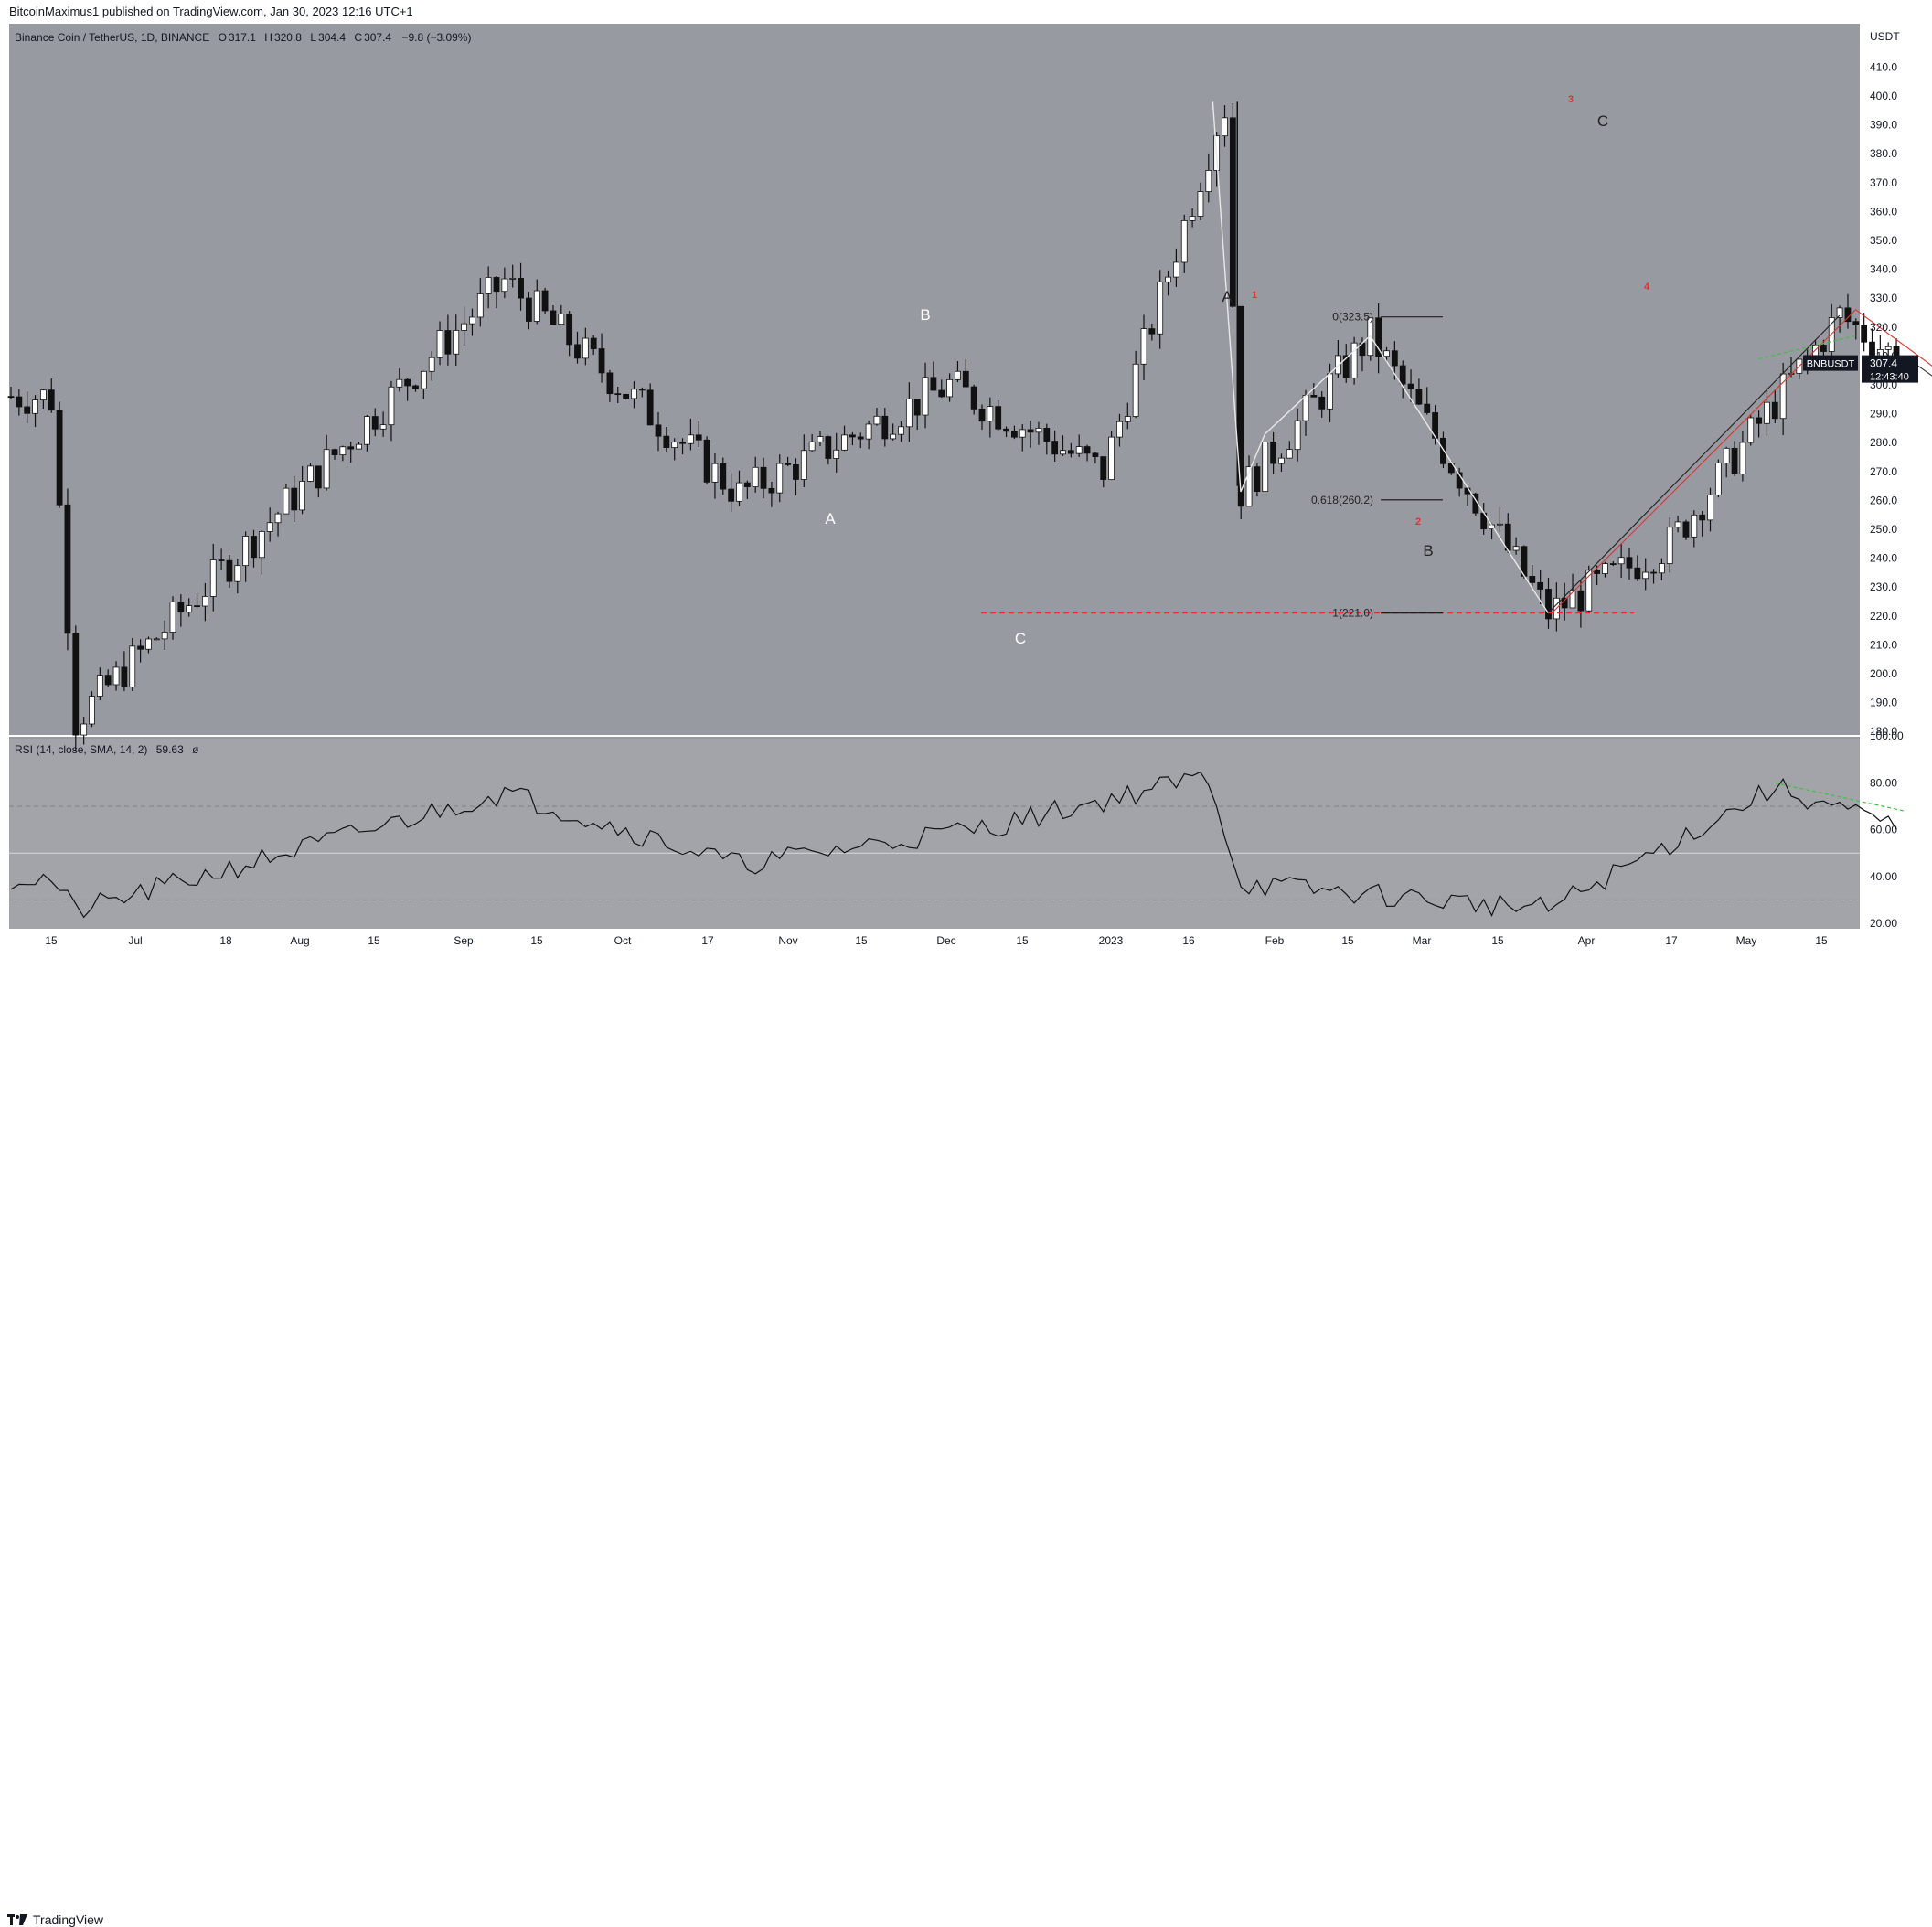 Image resolution: width=1932 pixels, height=1927 pixels. Describe the element at coordinates (1883, 241) in the screenshot. I see `price-tick: 350.0` at that location.